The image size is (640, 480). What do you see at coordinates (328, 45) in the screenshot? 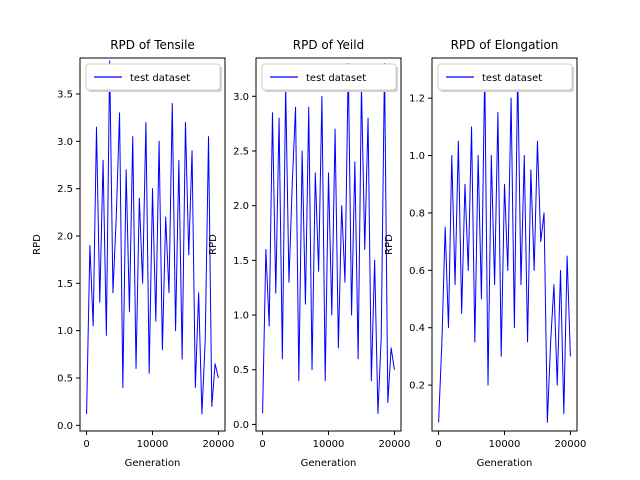
I see `subplot-title: RPD of Yeild` at bounding box center [328, 45].